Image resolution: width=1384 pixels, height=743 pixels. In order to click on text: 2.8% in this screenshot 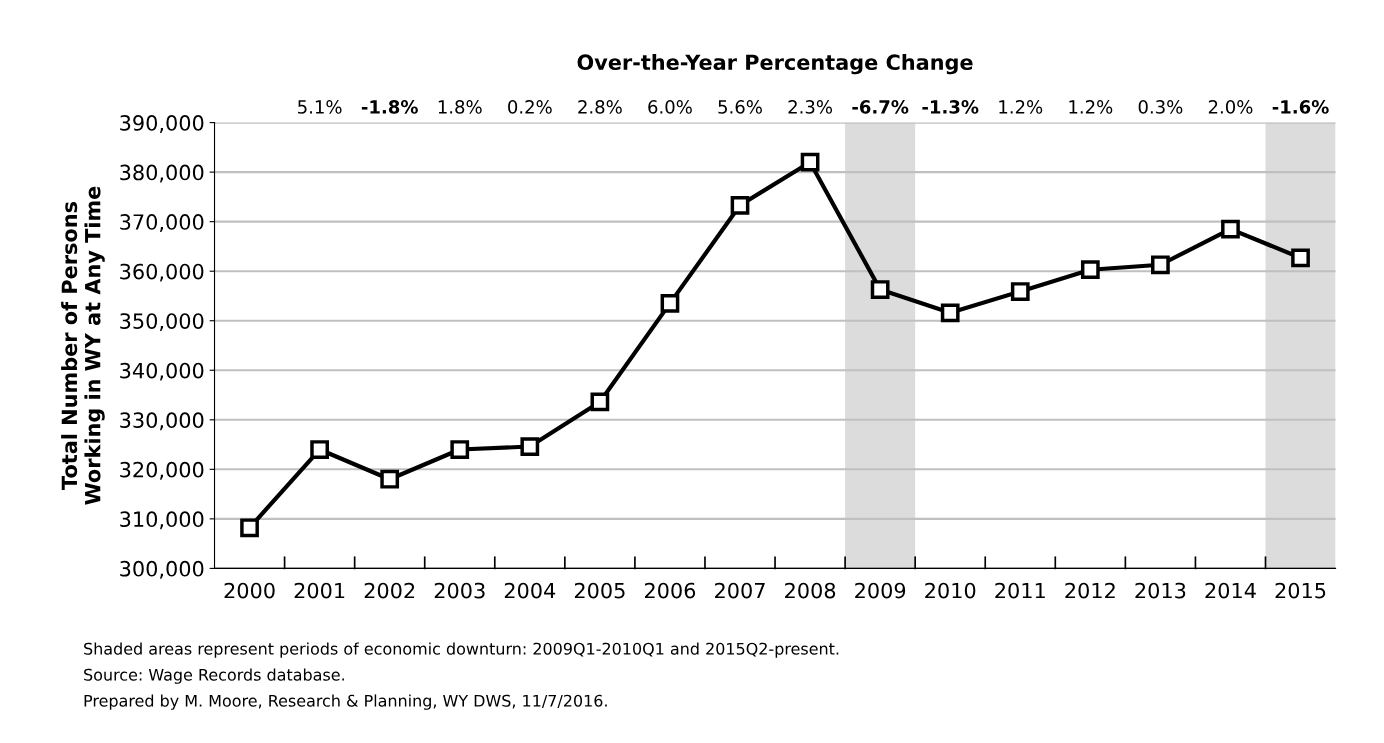, I will do `click(600, 107)`.